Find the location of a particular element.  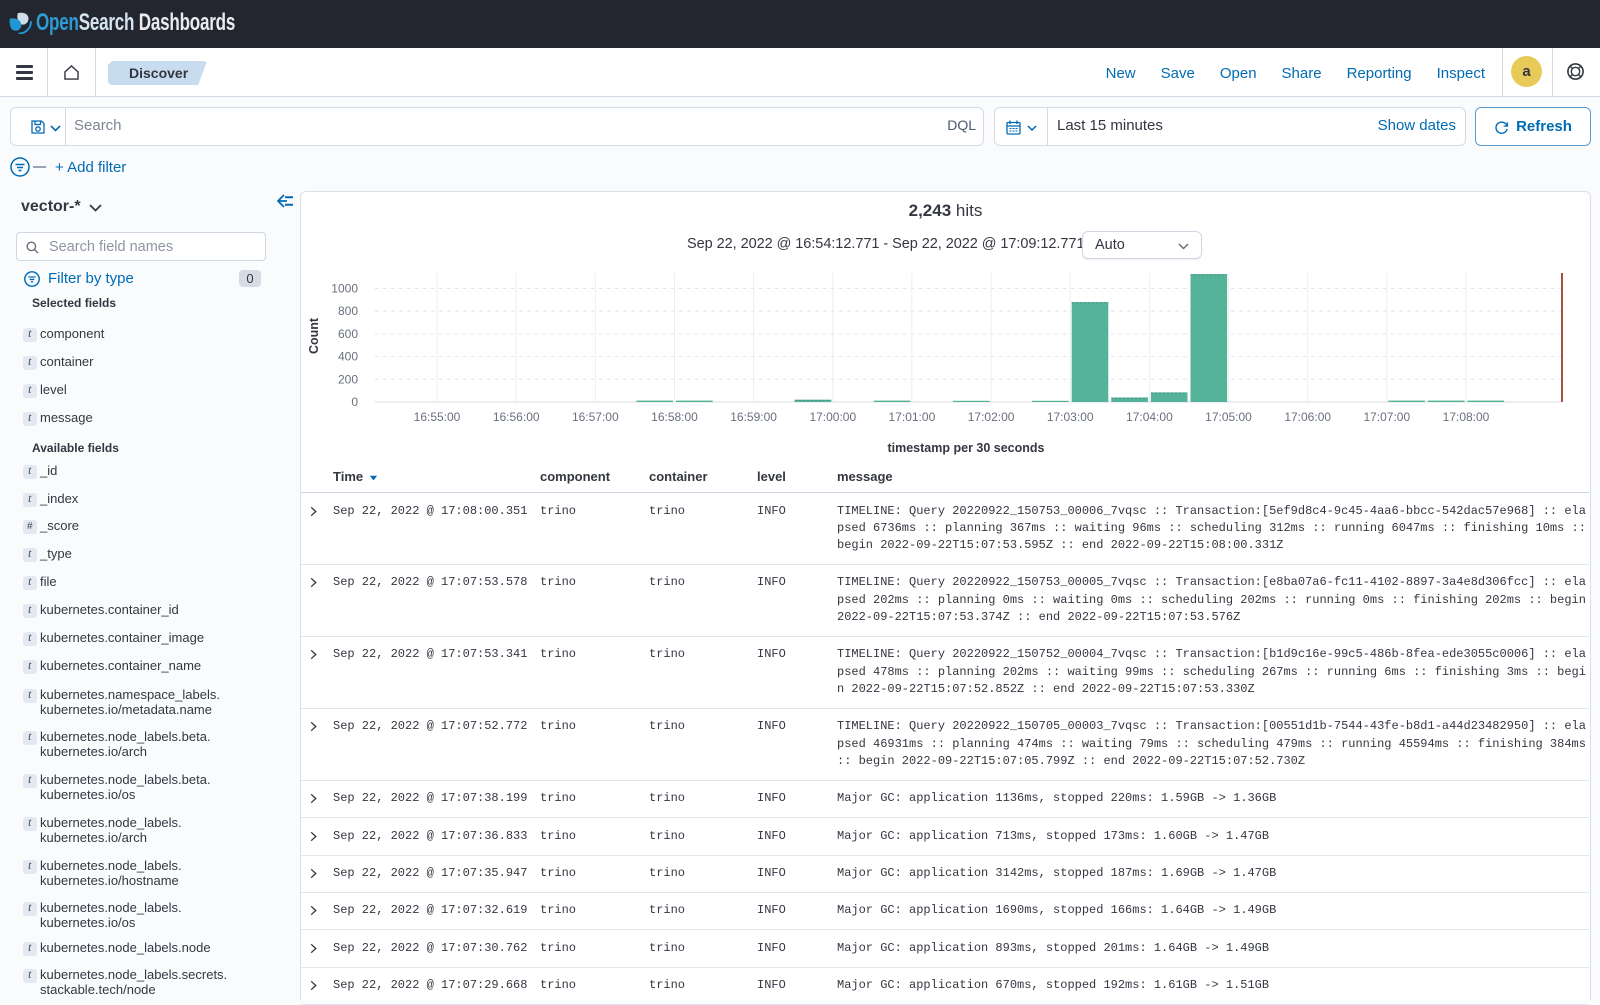

svg-text: 600 is located at coordinates (348, 334).